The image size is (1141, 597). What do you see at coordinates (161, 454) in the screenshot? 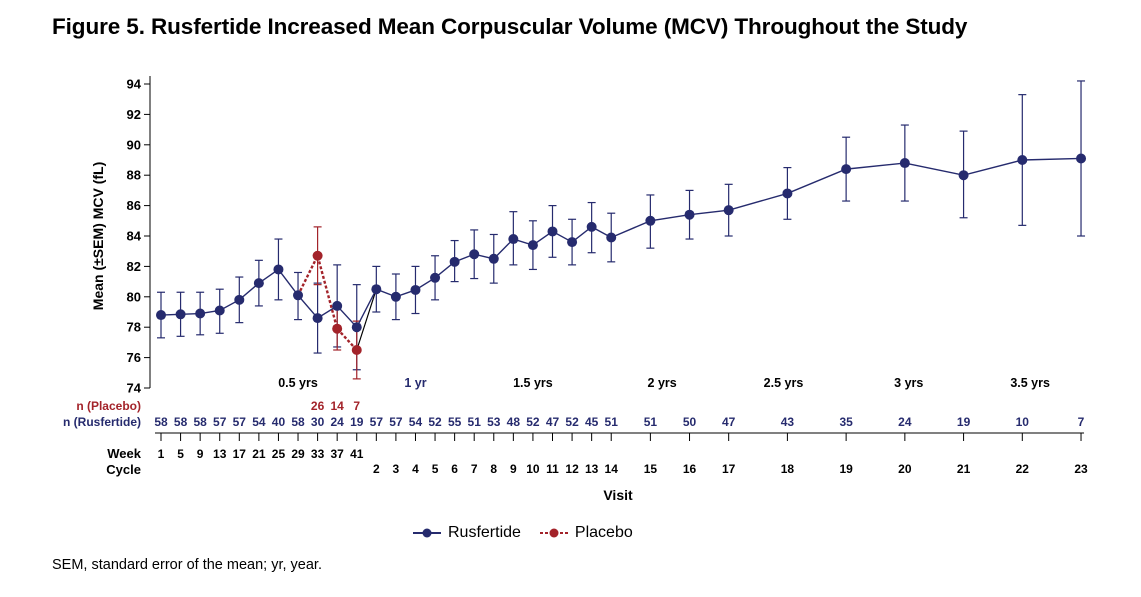
I see `week-tick-label: 1` at bounding box center [161, 454].